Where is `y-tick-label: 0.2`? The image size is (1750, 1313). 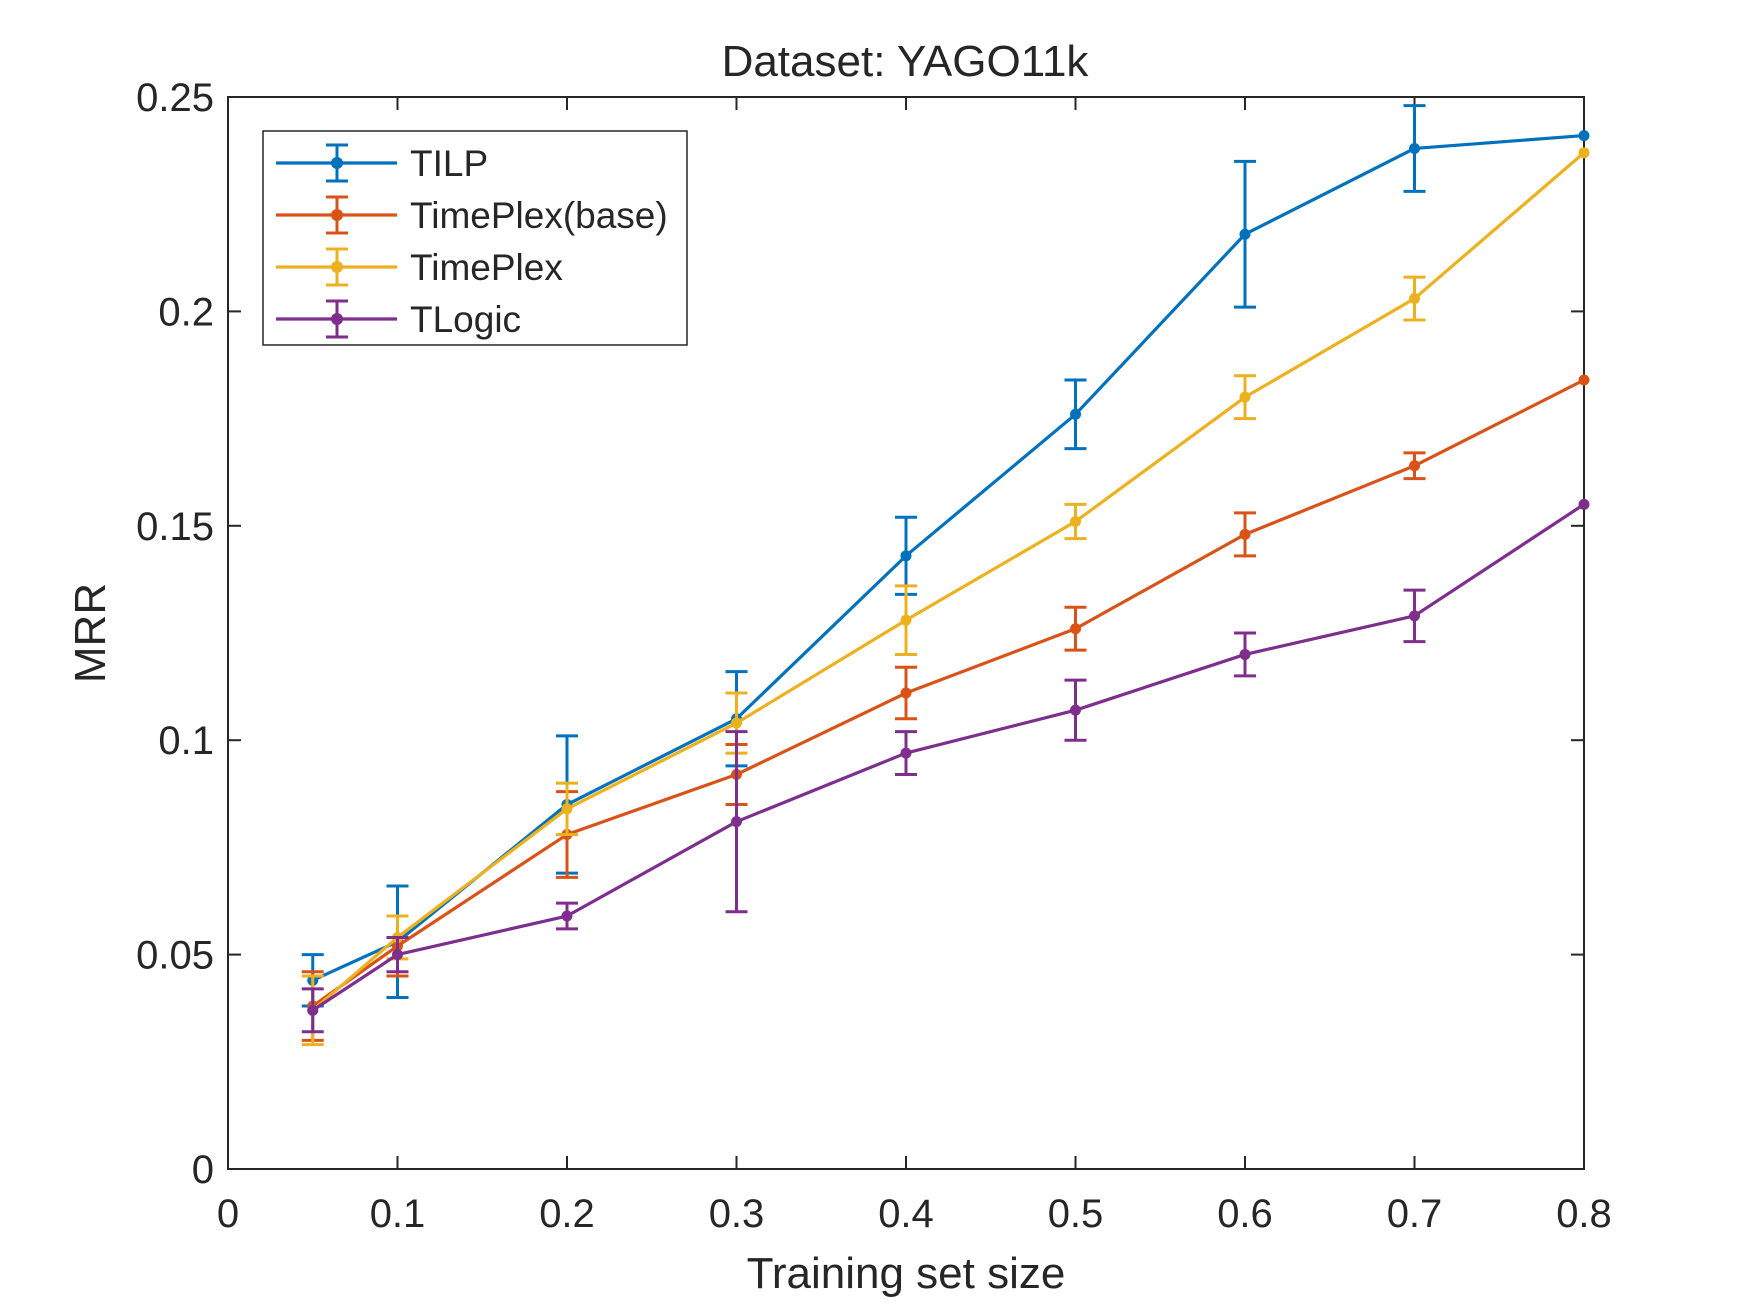 y-tick-label: 0.2 is located at coordinates (186, 312).